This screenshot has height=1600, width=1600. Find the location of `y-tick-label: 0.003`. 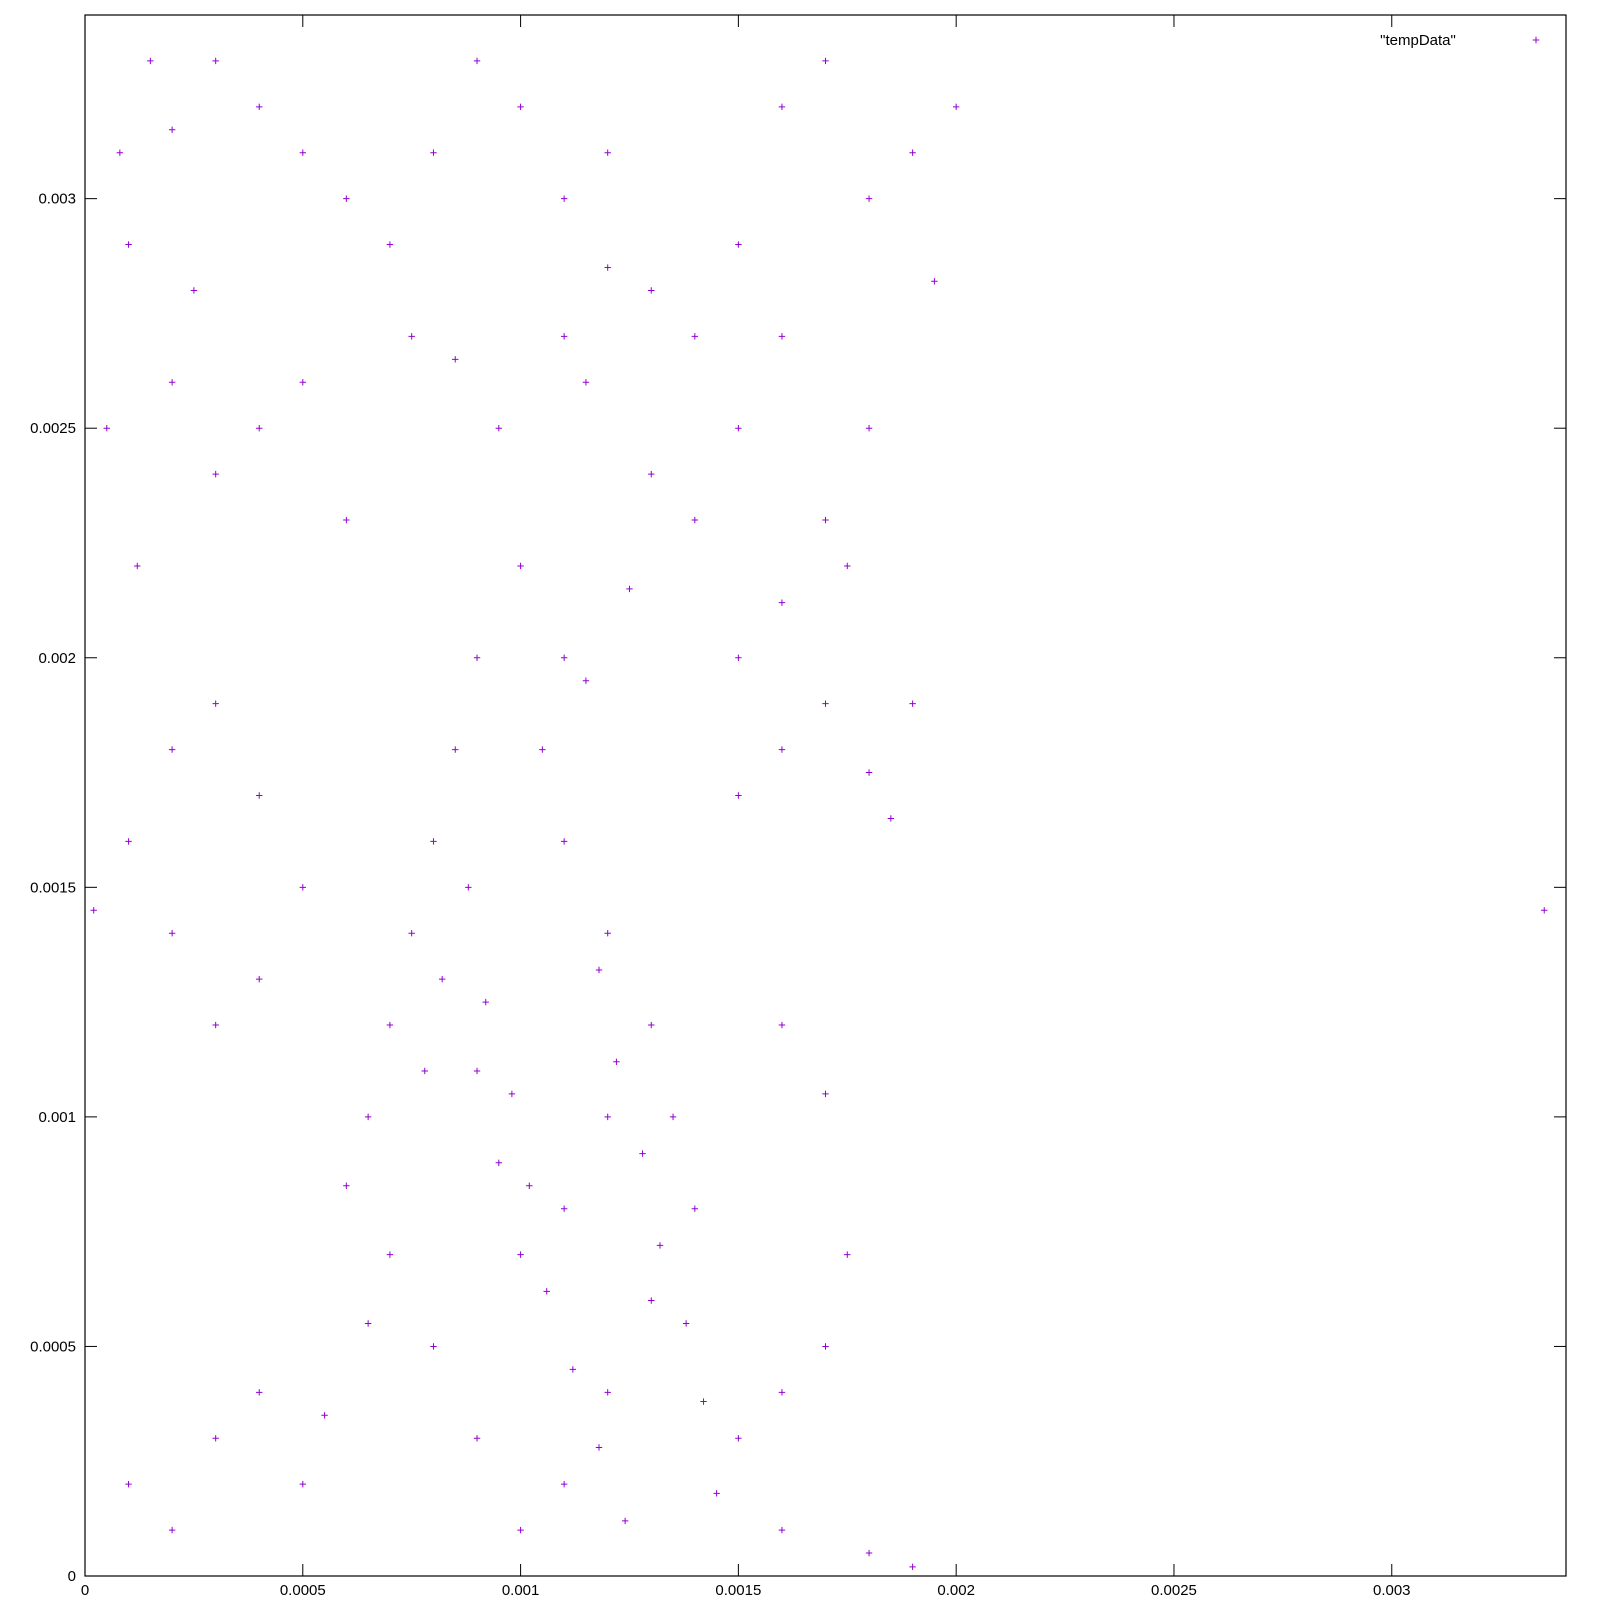

y-tick-label: 0.003 is located at coordinates (57, 199).